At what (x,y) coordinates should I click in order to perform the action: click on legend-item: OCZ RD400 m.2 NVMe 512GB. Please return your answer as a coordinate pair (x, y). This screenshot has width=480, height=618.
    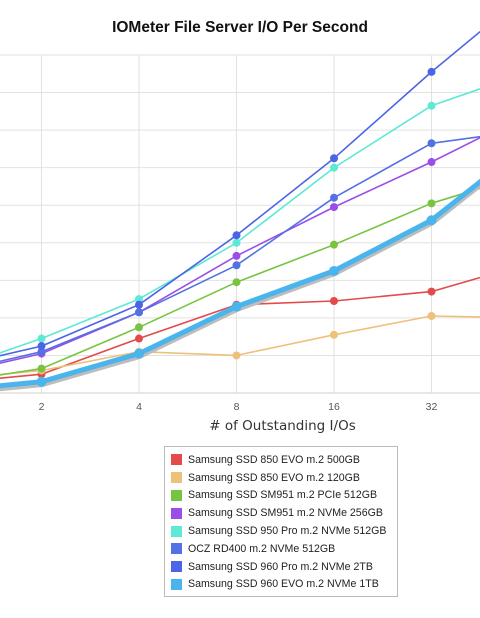
    Looking at the image, I should click on (284, 549).